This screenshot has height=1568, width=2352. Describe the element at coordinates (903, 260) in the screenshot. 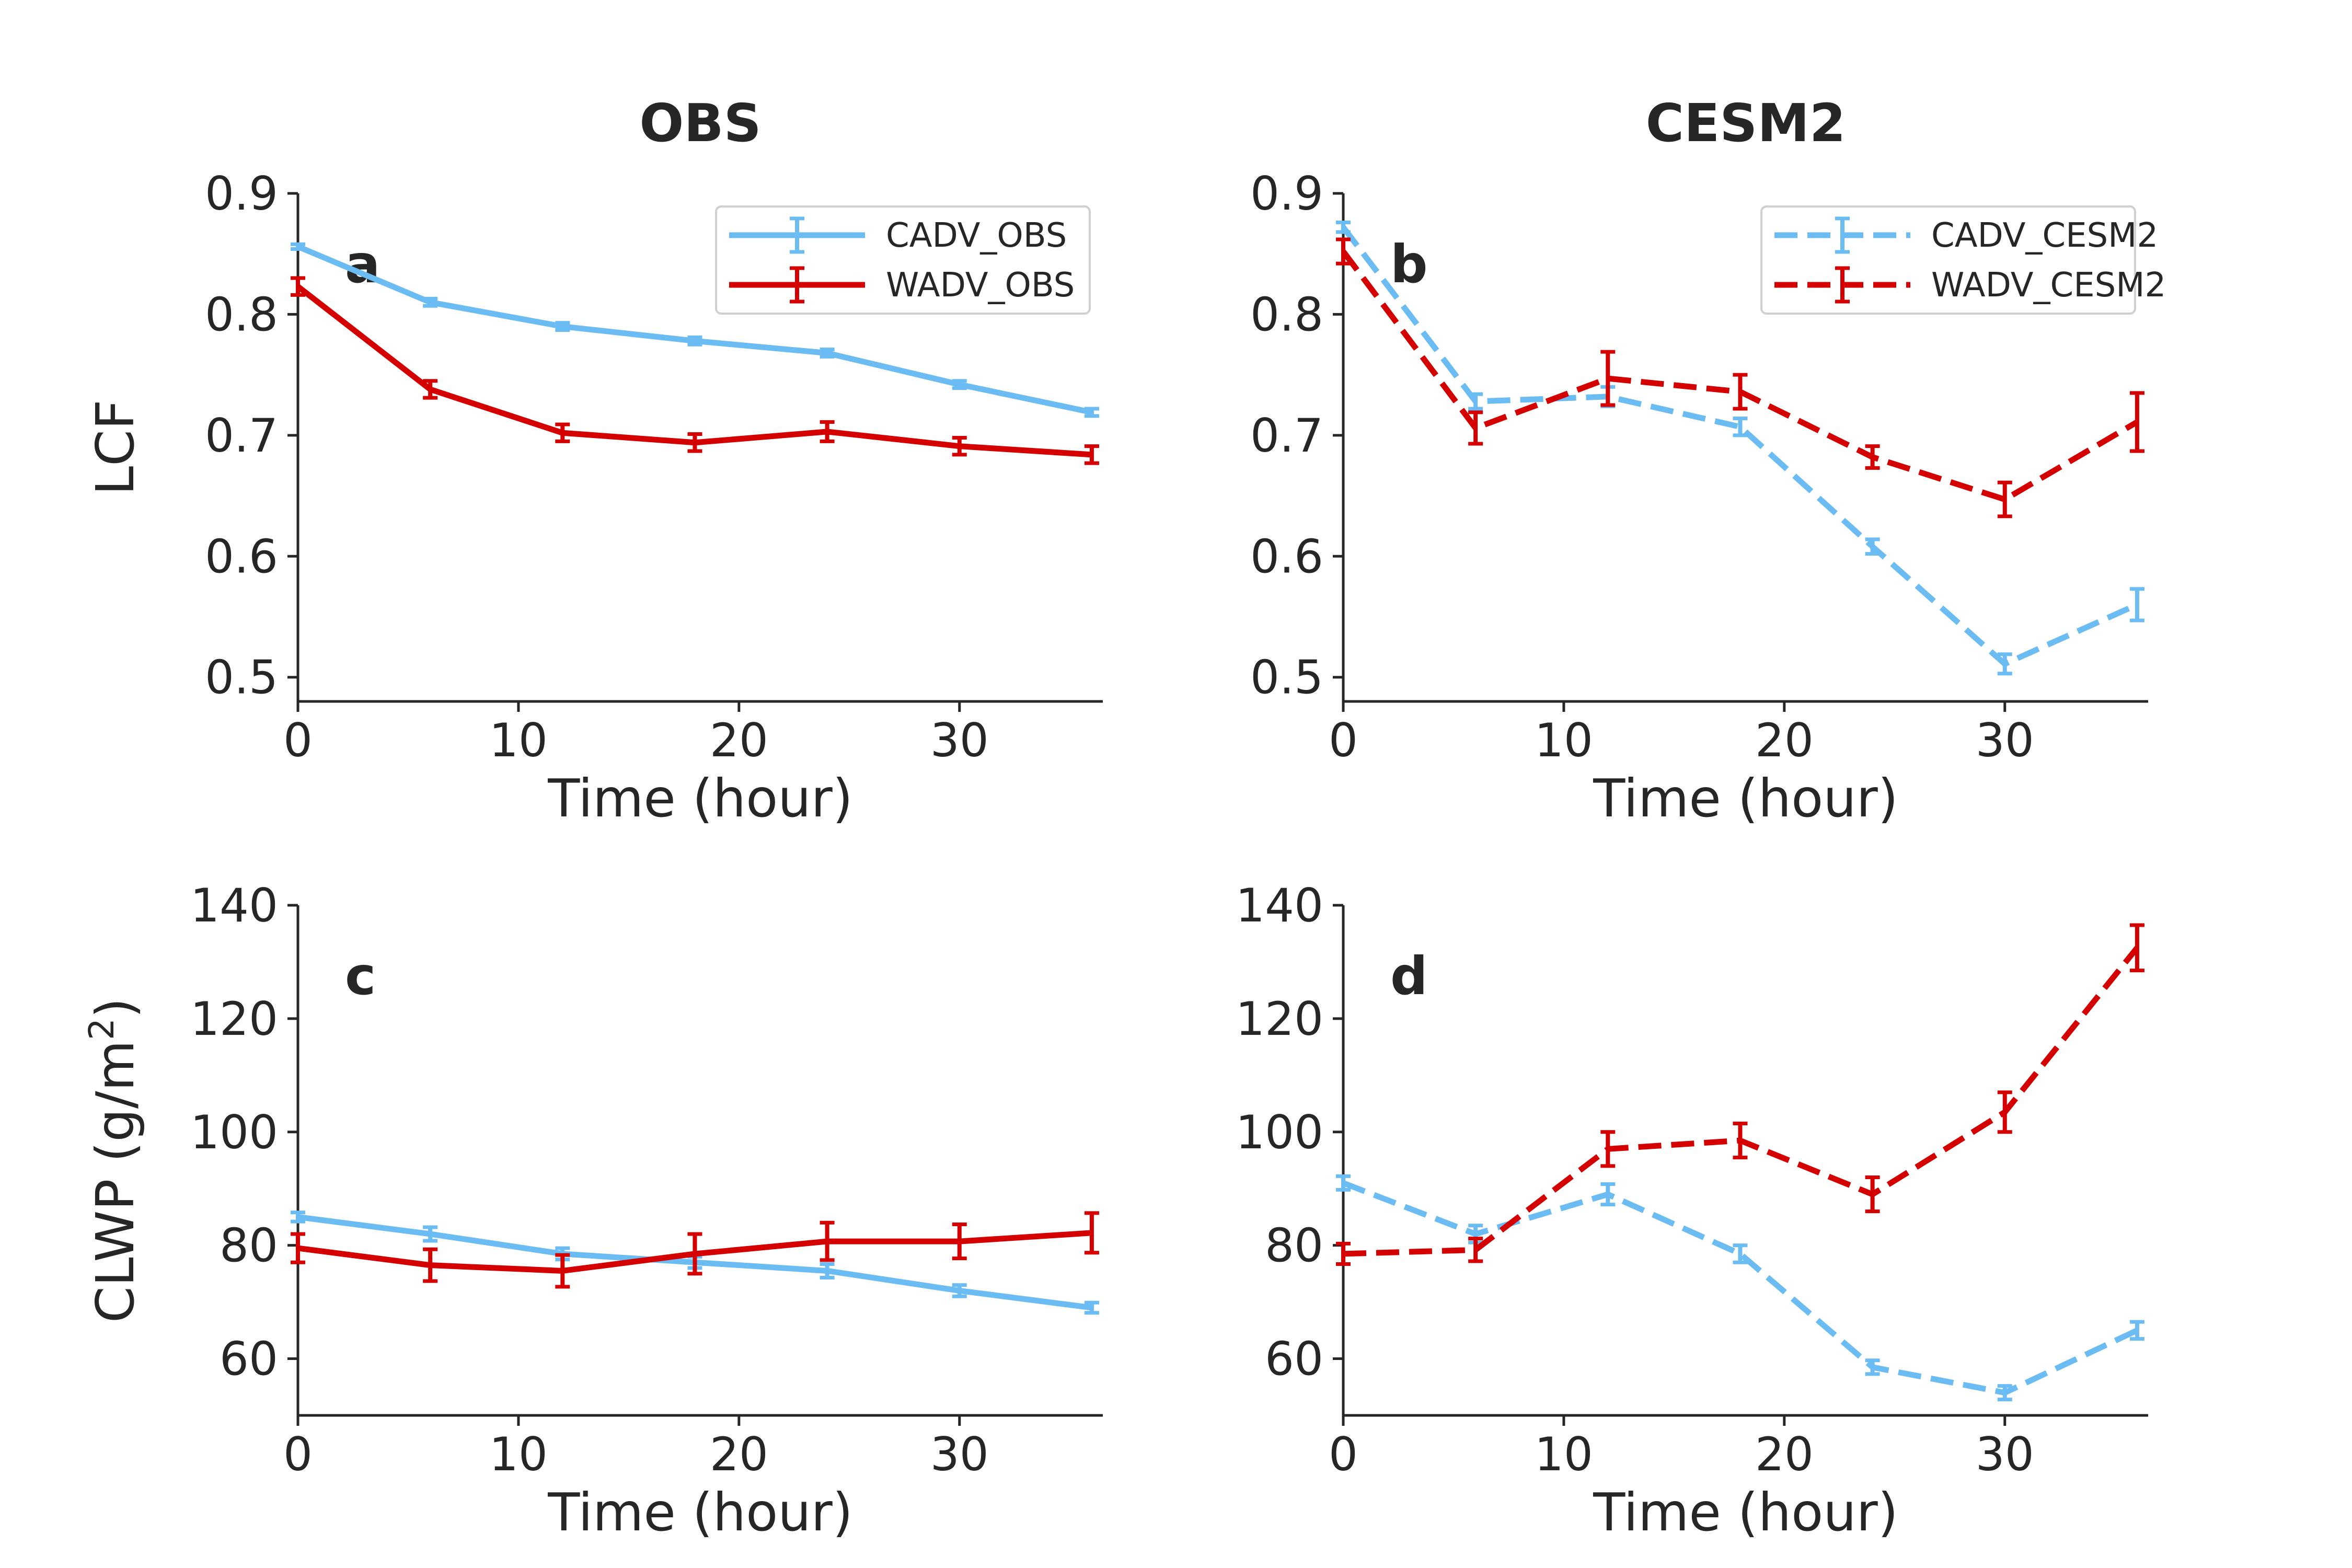

I see `legend: CADV_OBS WADV_OBS` at that location.